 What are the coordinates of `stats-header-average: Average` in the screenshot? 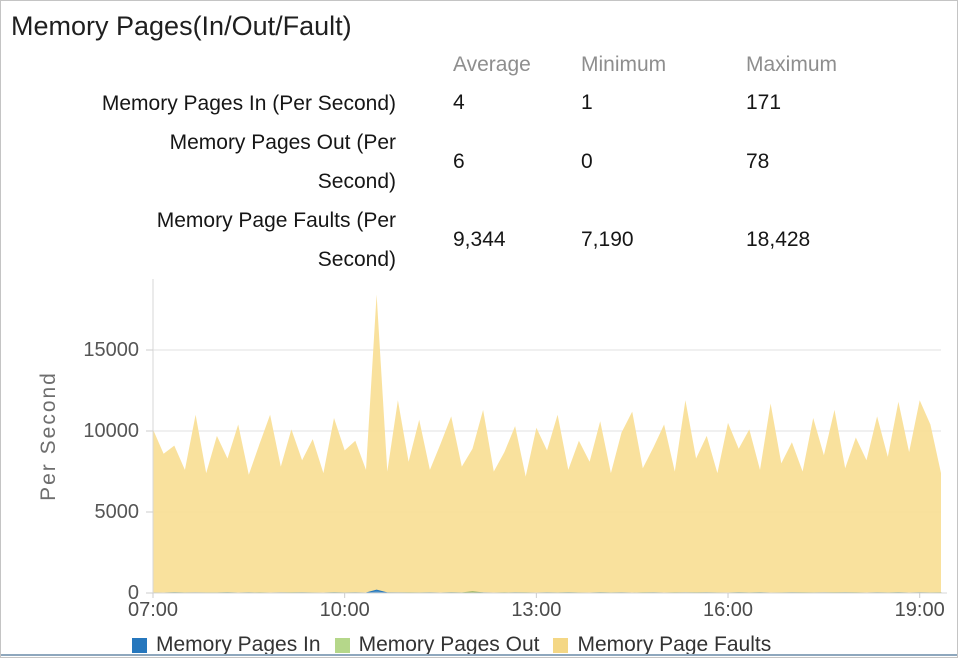 It's located at (492, 64).